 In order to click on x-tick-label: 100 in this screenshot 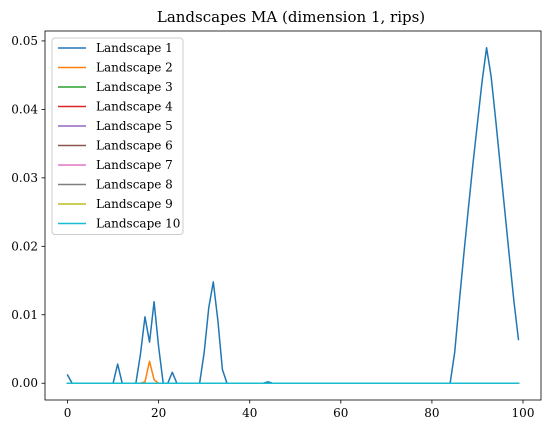, I will do `click(523, 413)`.